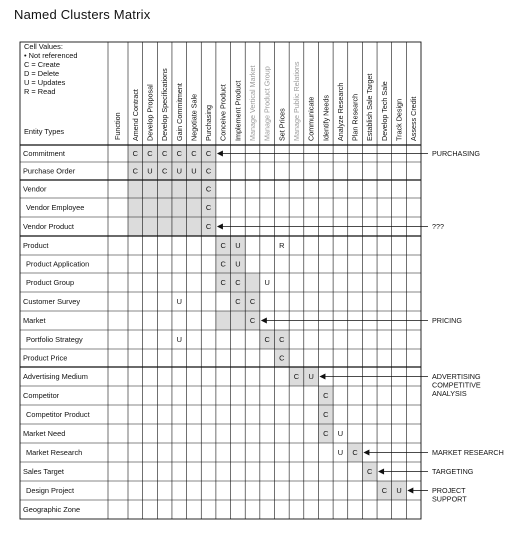 Image resolution: width=524 pixels, height=538 pixels. Describe the element at coordinates (355, 117) in the screenshot. I see `function-header-15: Plan Research` at that location.